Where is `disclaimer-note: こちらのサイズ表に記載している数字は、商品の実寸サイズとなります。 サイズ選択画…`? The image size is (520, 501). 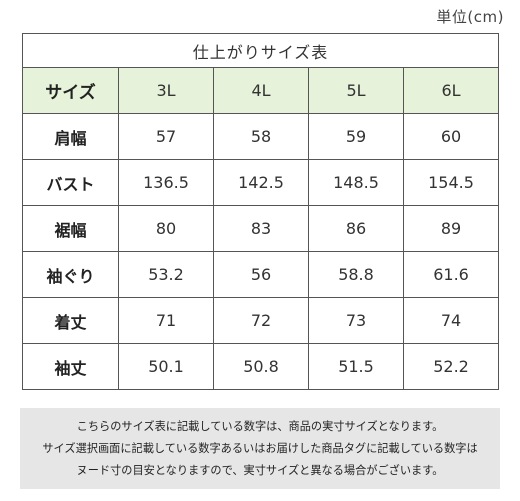 disclaimer-note: こちらのサイズ表に記載している数字は、商品の実寸サイズとなります。 サイズ選択画… is located at coordinates (260, 448).